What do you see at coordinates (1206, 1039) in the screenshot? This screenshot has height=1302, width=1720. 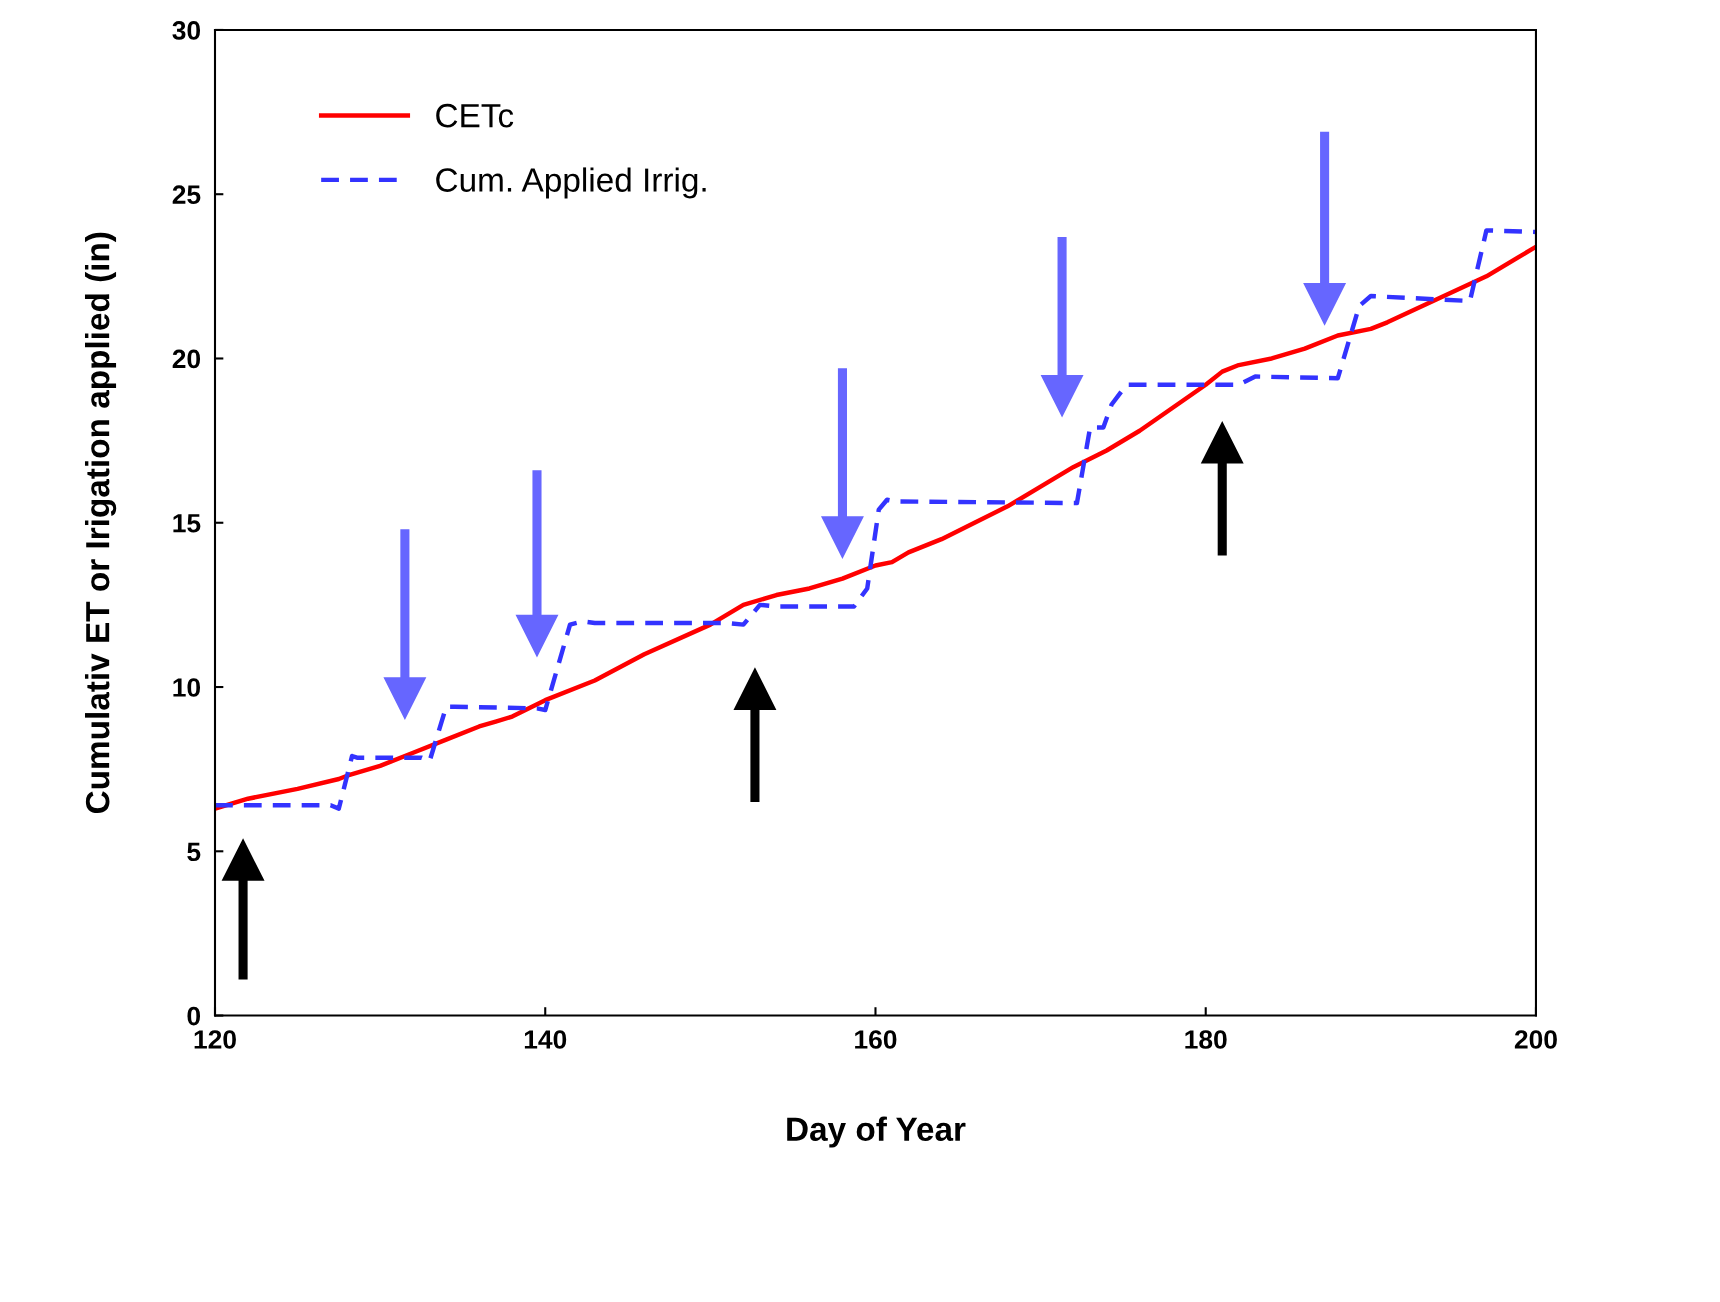 I see `x-tick-label: 180` at bounding box center [1206, 1039].